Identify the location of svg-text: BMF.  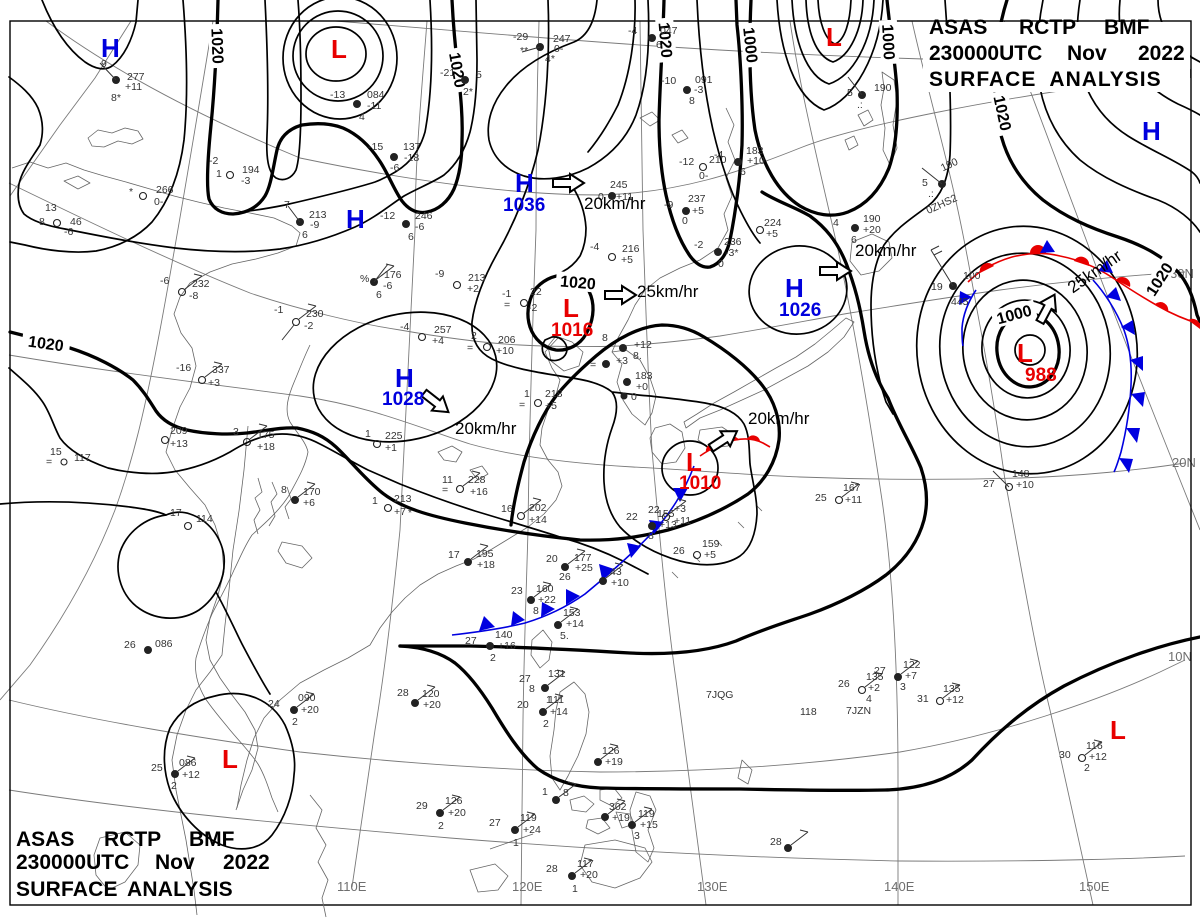
(212, 839).